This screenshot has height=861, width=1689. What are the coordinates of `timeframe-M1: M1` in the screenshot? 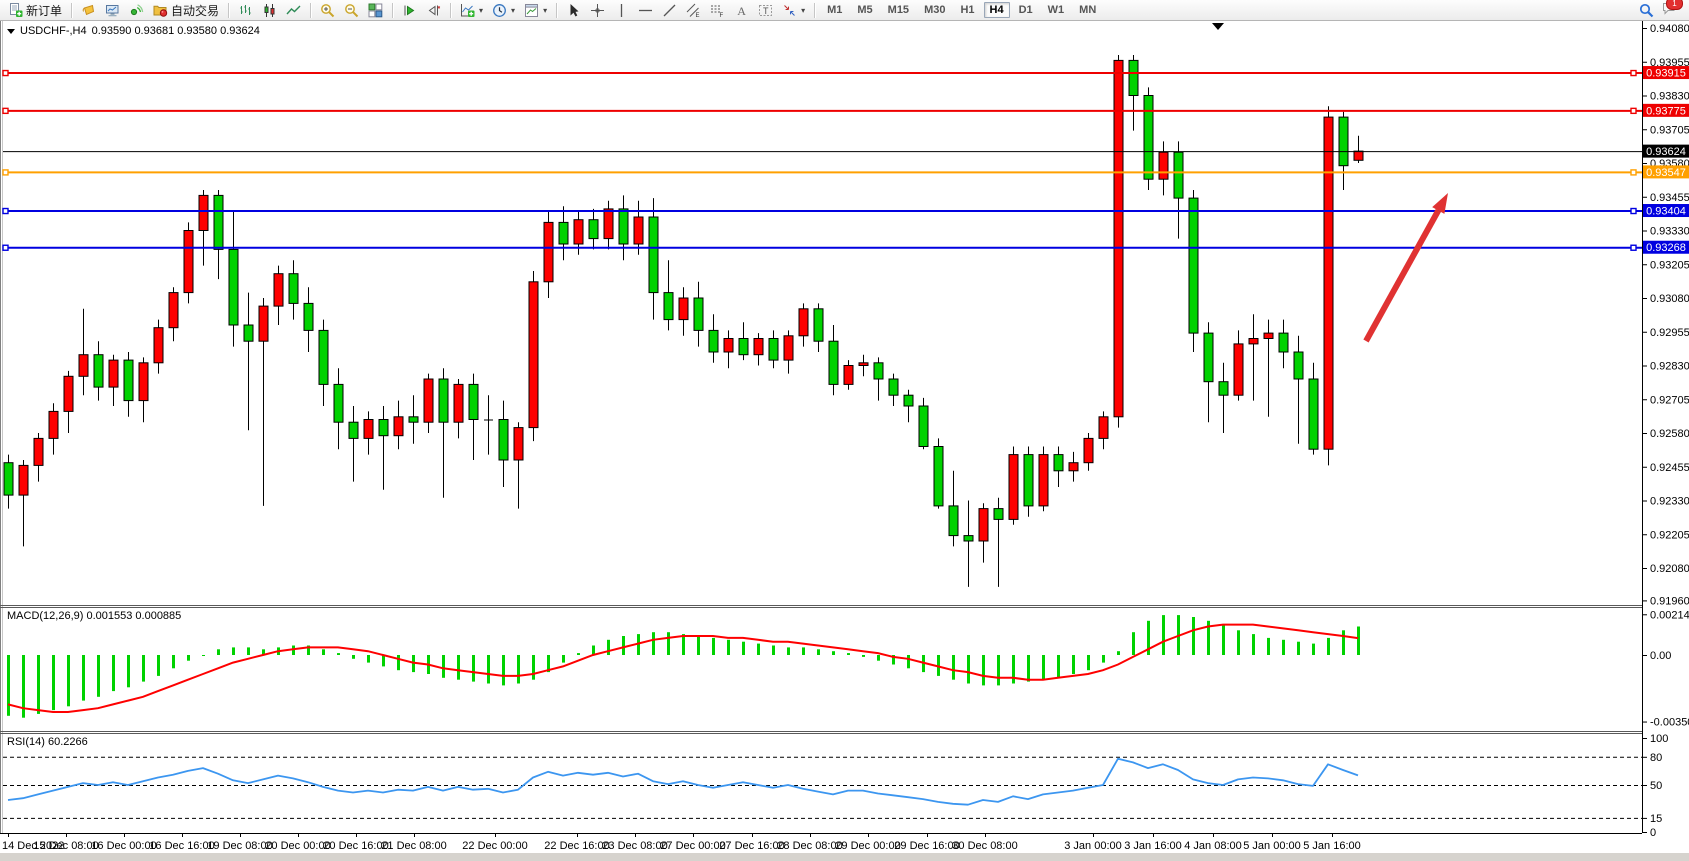 It's located at (835, 10).